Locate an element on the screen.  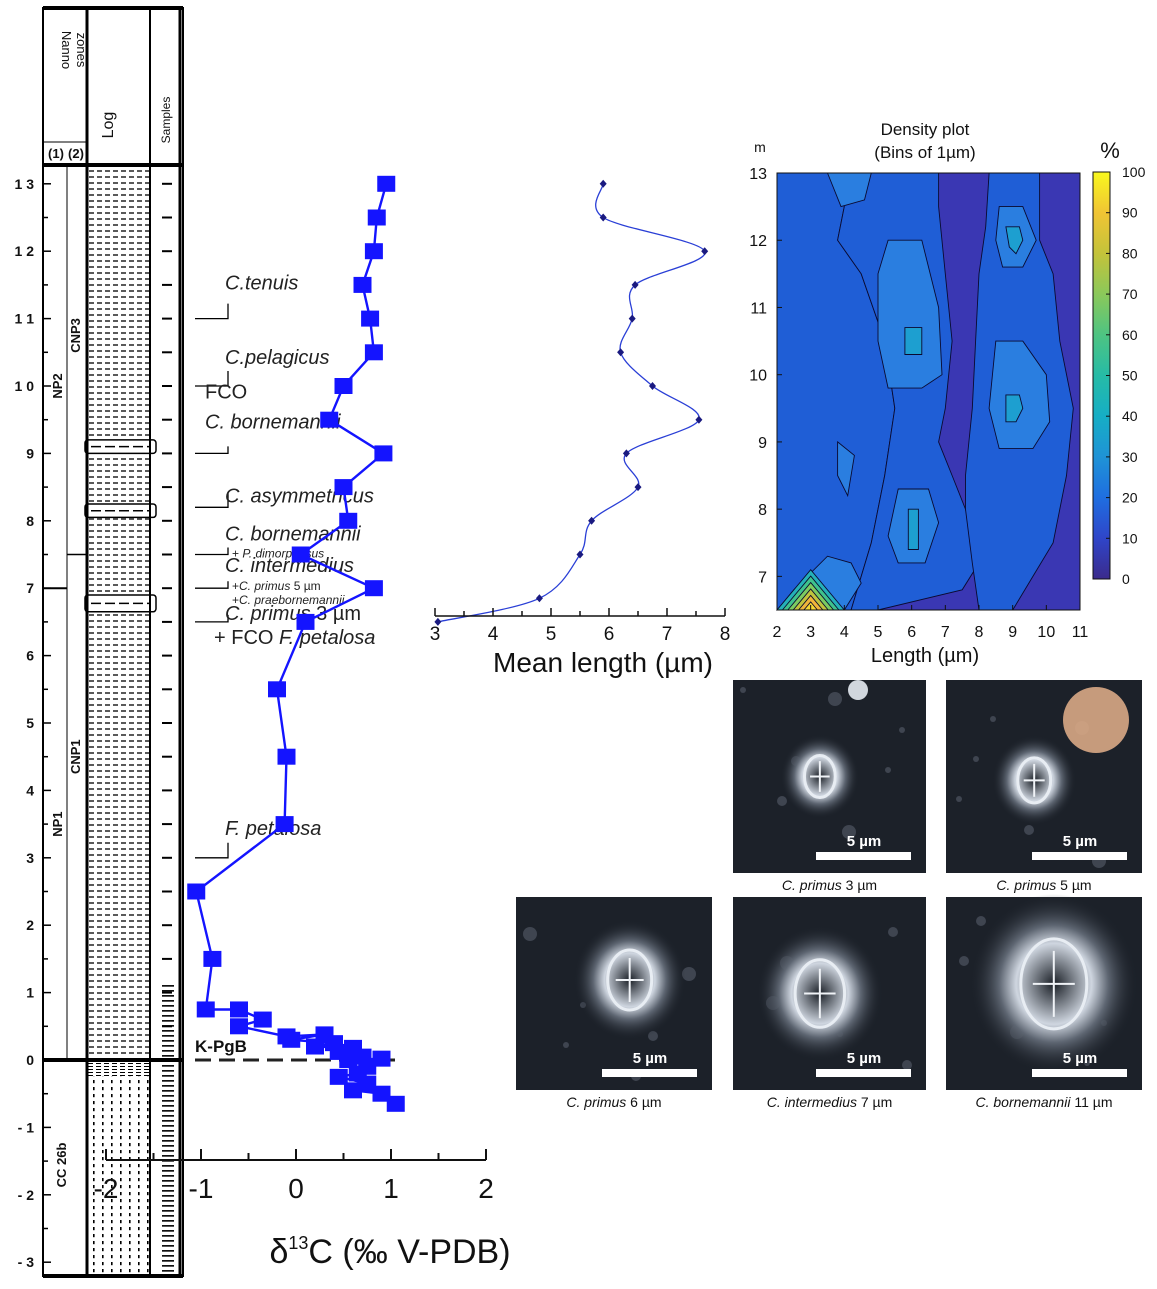
coccolith-rim is located at coordinates (819, 776).